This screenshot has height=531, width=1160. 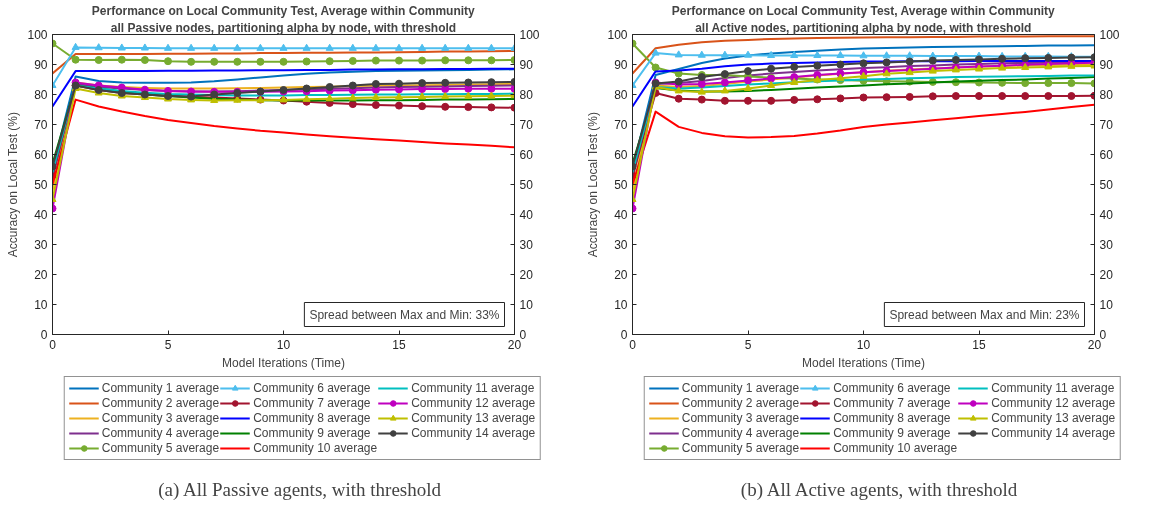 I want to click on text: (b) All Active agents, with threshold, so click(x=879, y=489).